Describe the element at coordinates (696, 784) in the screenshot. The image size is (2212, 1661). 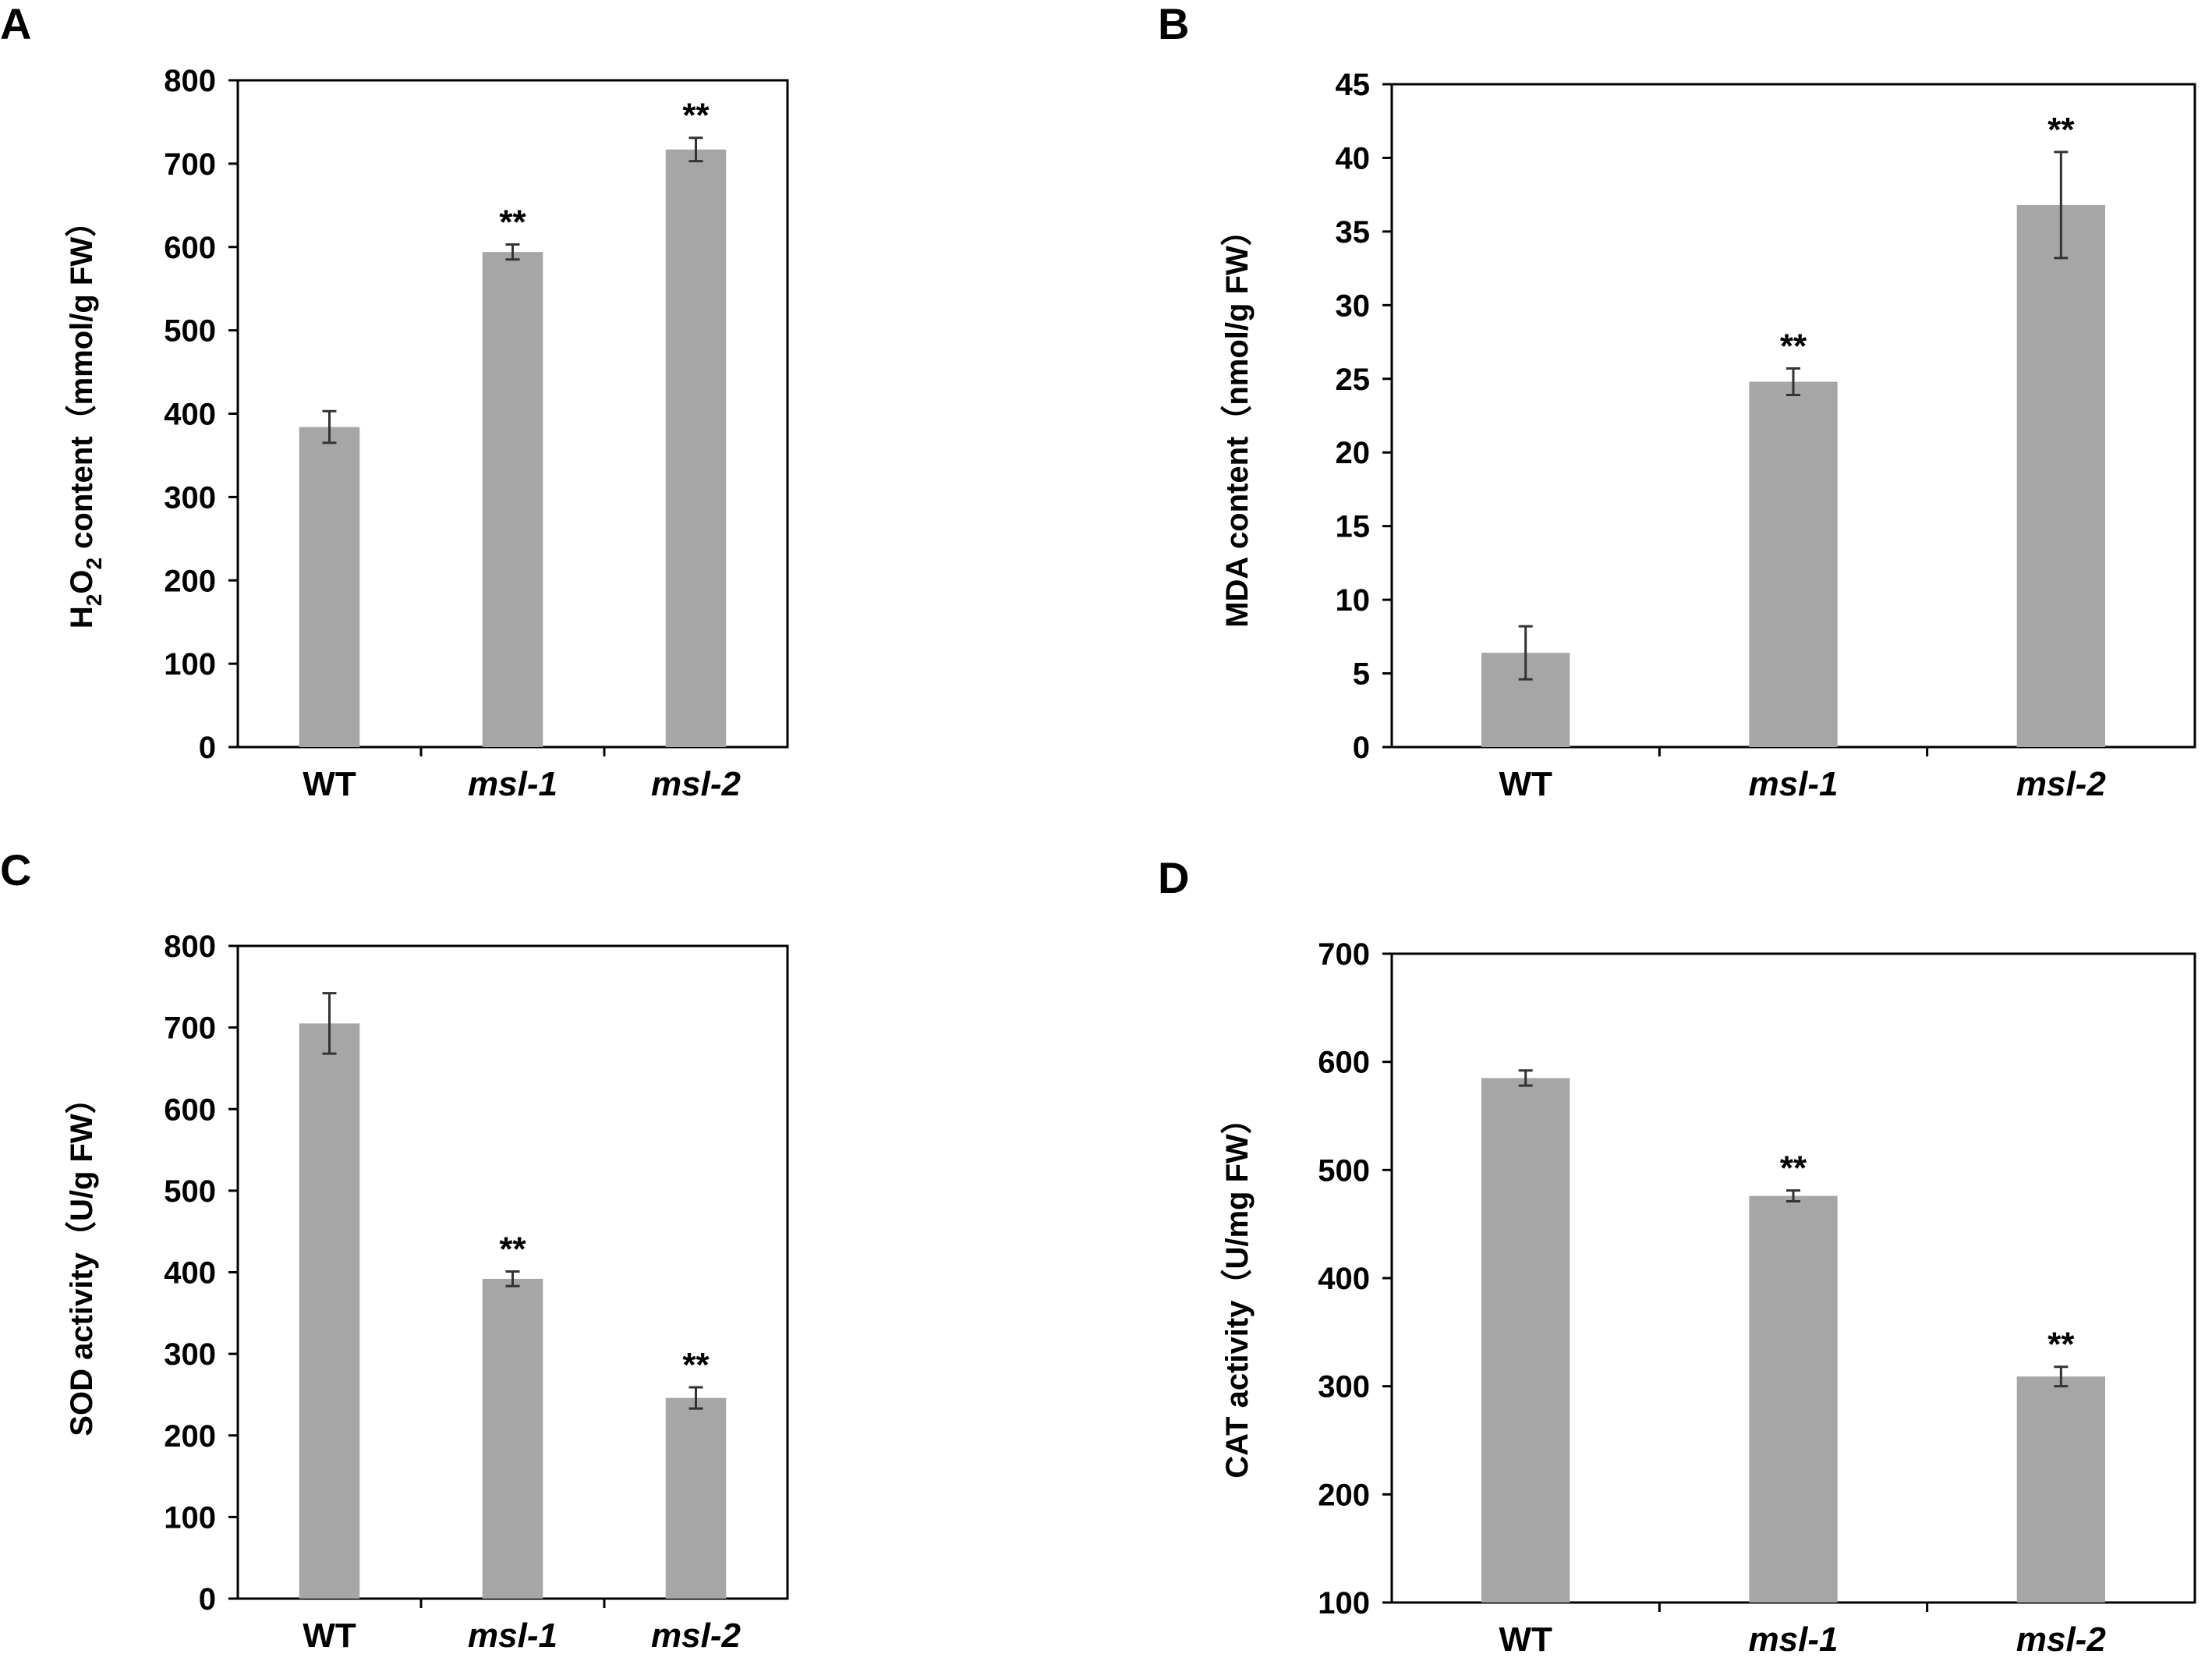
I see `x-category-label-a-2: msl-2` at that location.